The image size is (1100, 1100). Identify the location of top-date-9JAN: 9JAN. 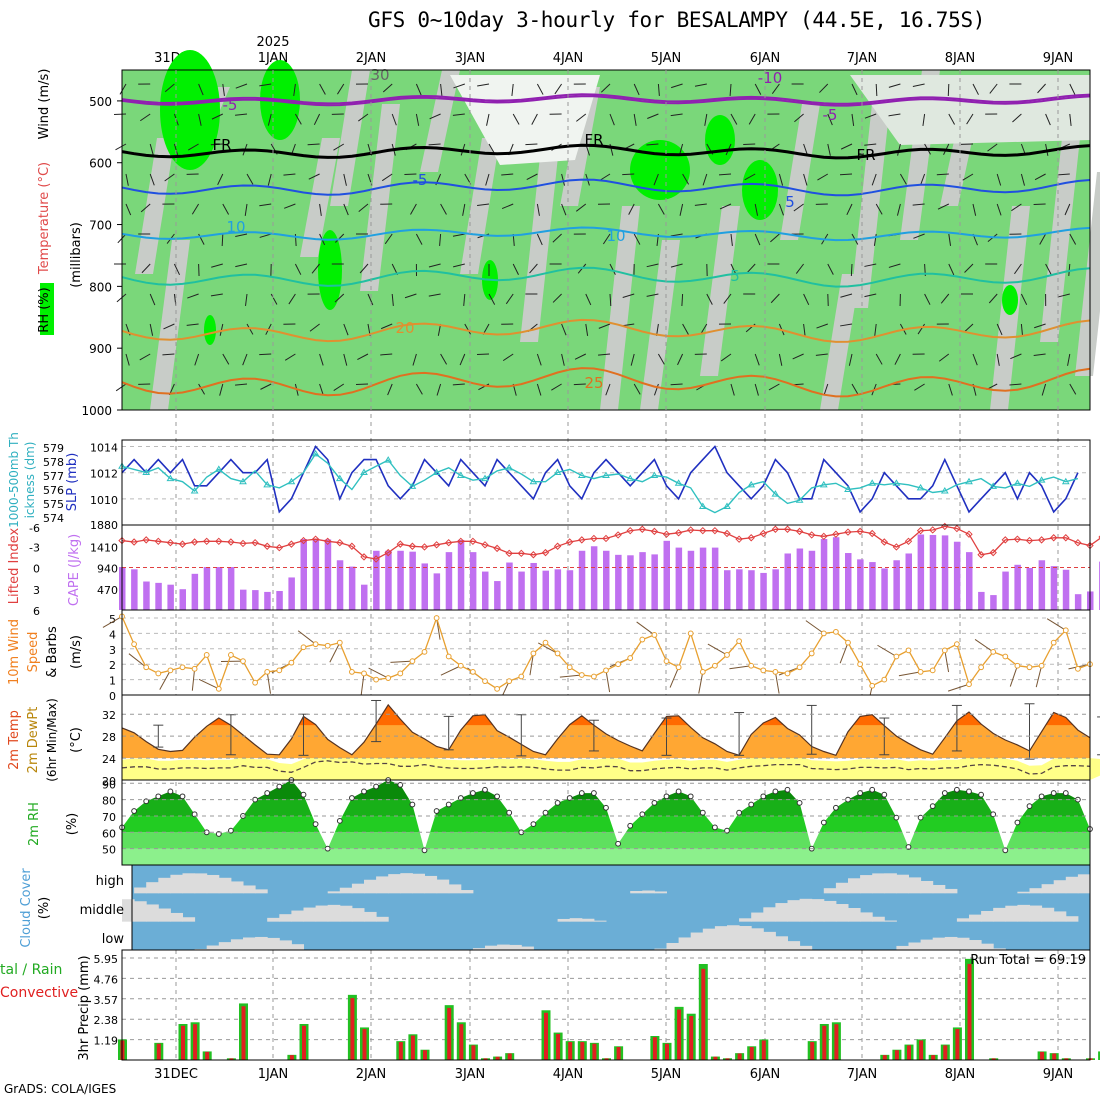
(1058, 58).